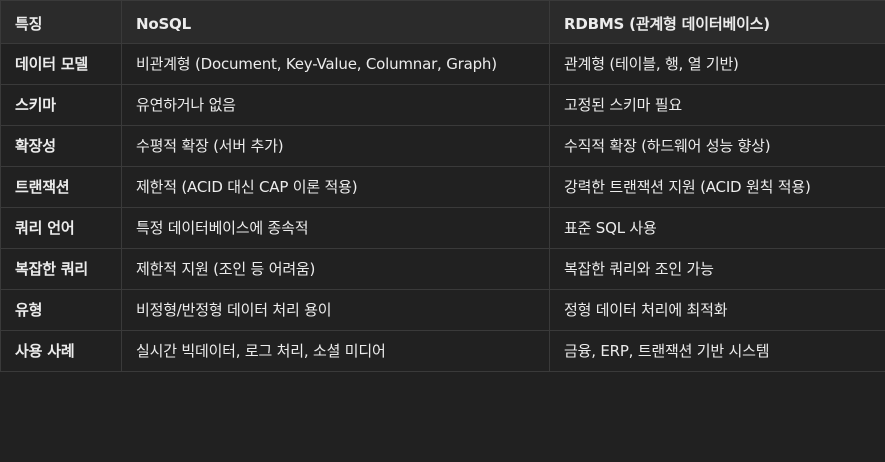  I want to click on header-rdbms: RDBMS (관계형 데이터베이스), so click(717, 22).